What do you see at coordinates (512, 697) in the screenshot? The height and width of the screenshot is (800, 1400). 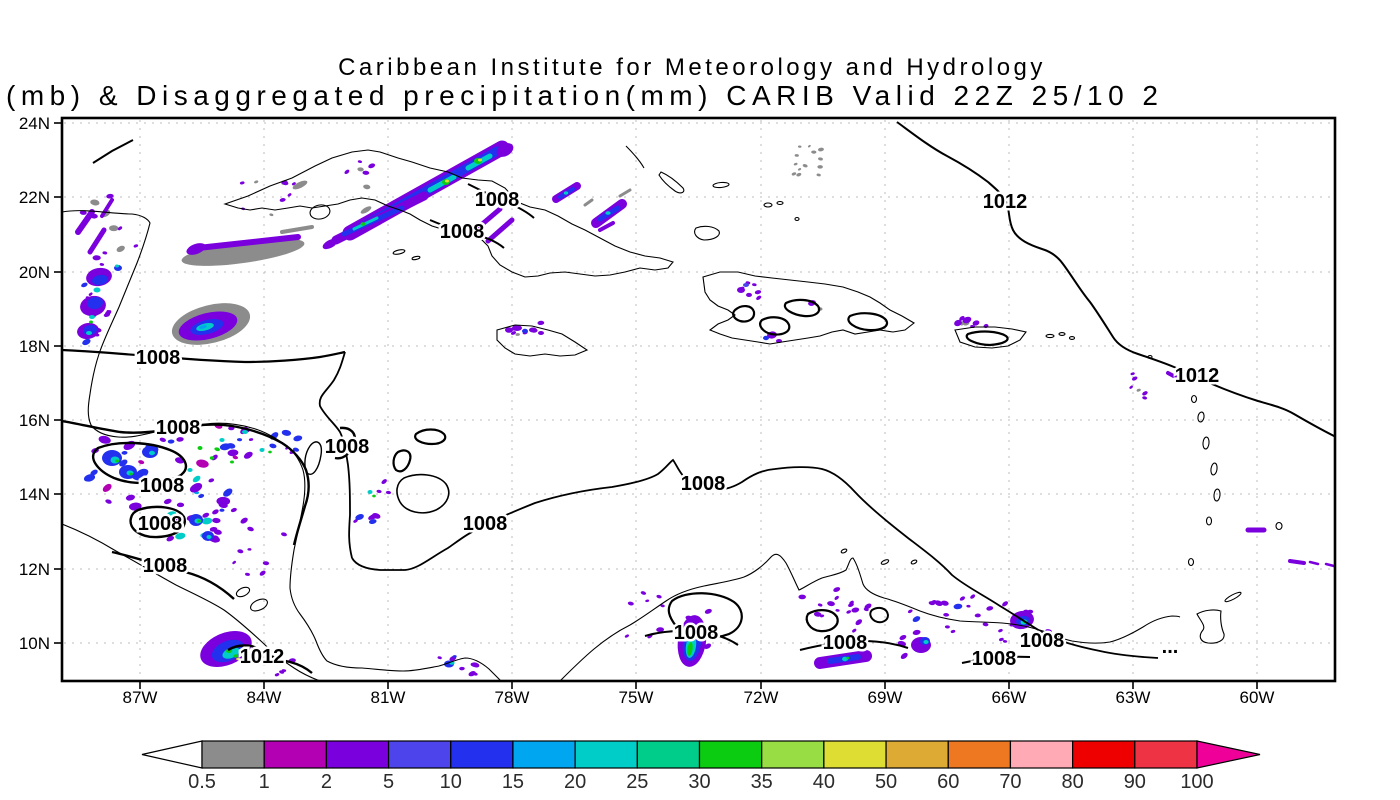 I see `x-axis-label: 78W` at bounding box center [512, 697].